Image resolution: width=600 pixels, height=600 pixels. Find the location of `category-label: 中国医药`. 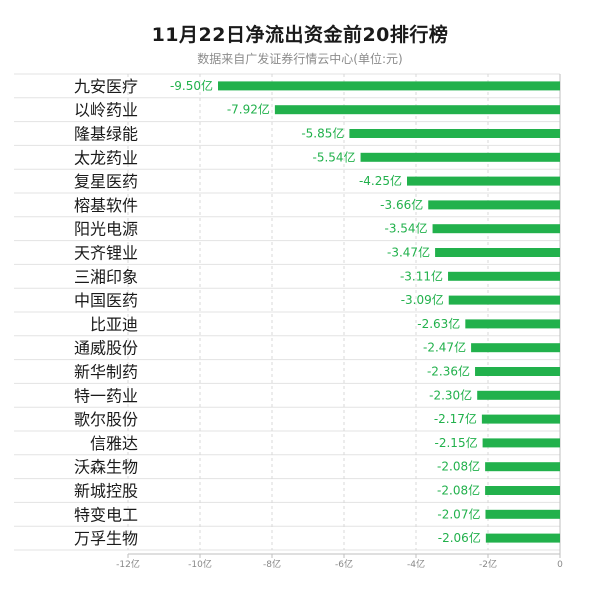

category-label: 中国医药 is located at coordinates (106, 300).